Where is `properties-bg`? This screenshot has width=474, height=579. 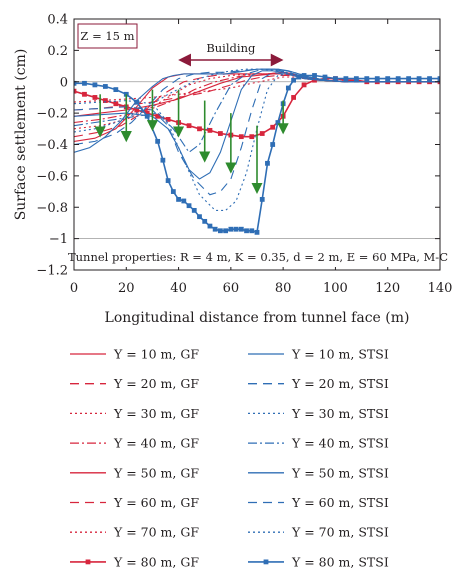 properties-bg is located at coordinates (270, 257).